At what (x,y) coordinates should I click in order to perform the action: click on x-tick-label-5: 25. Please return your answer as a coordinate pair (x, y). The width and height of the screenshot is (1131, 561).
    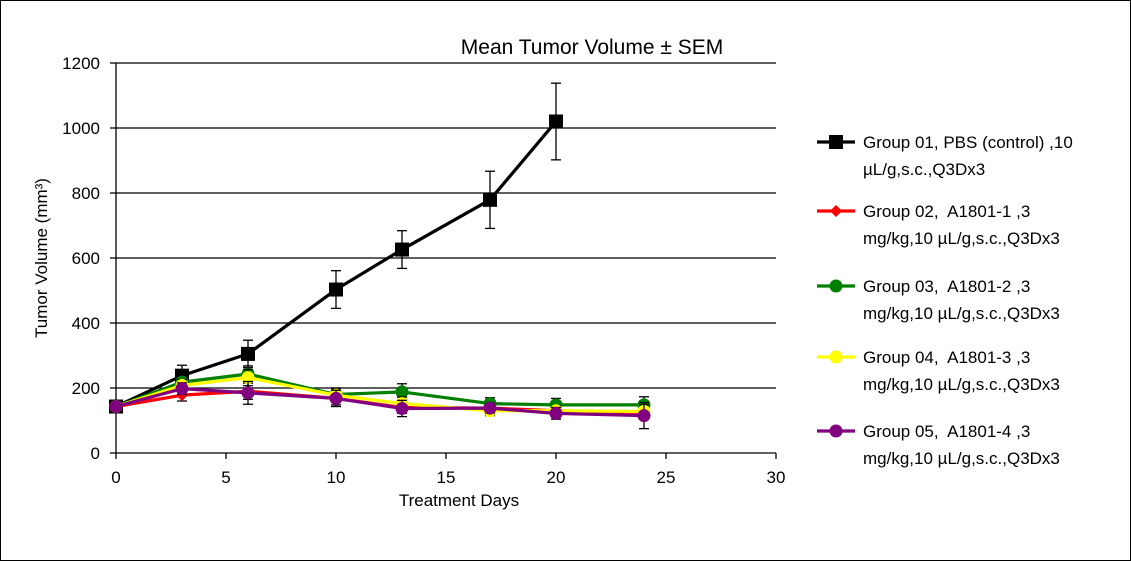
    Looking at the image, I should click on (666, 477).